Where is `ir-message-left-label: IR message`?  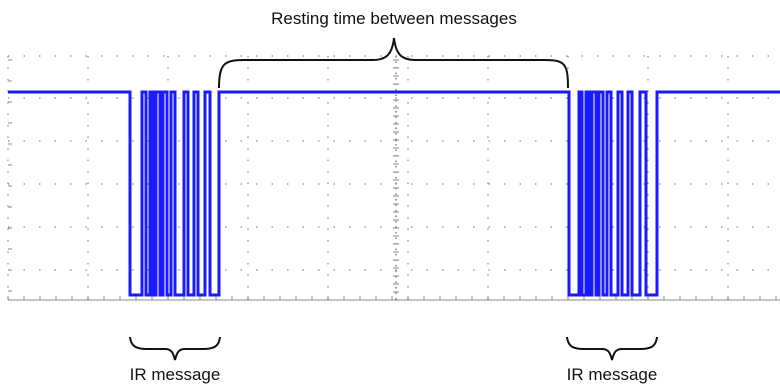 ir-message-left-label: IR message is located at coordinates (175, 374).